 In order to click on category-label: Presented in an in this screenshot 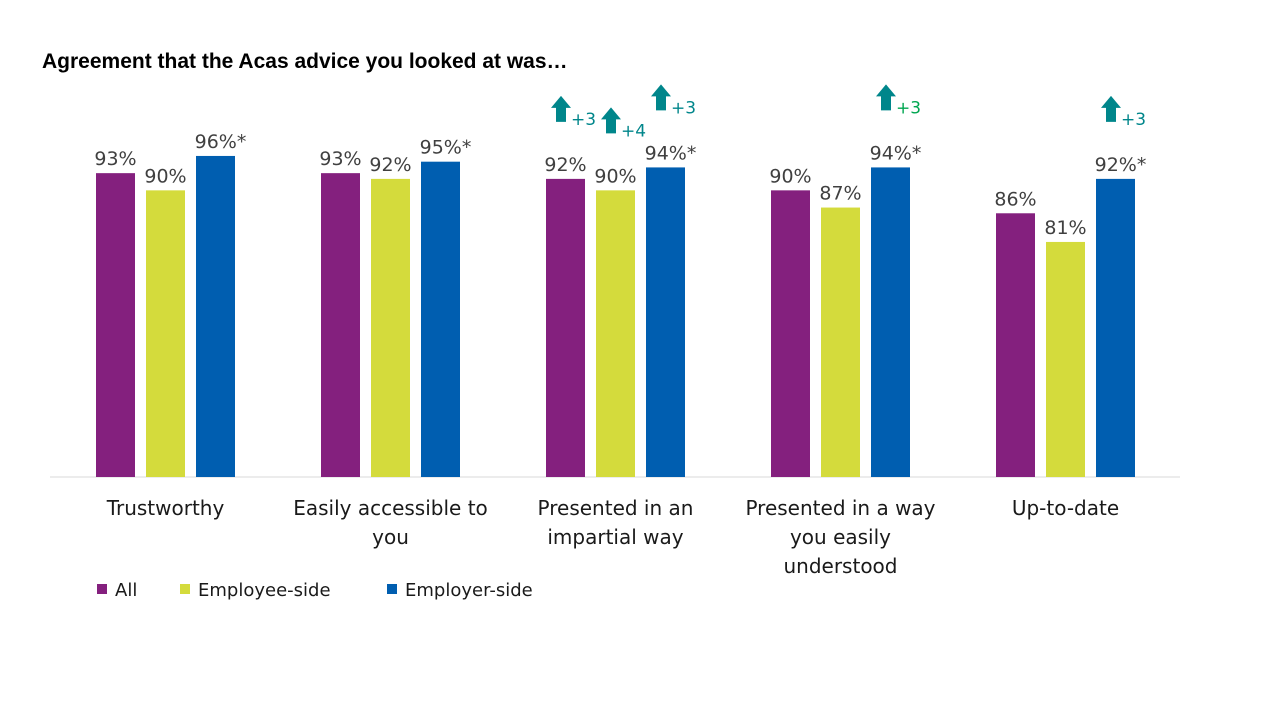, I will do `click(616, 508)`.